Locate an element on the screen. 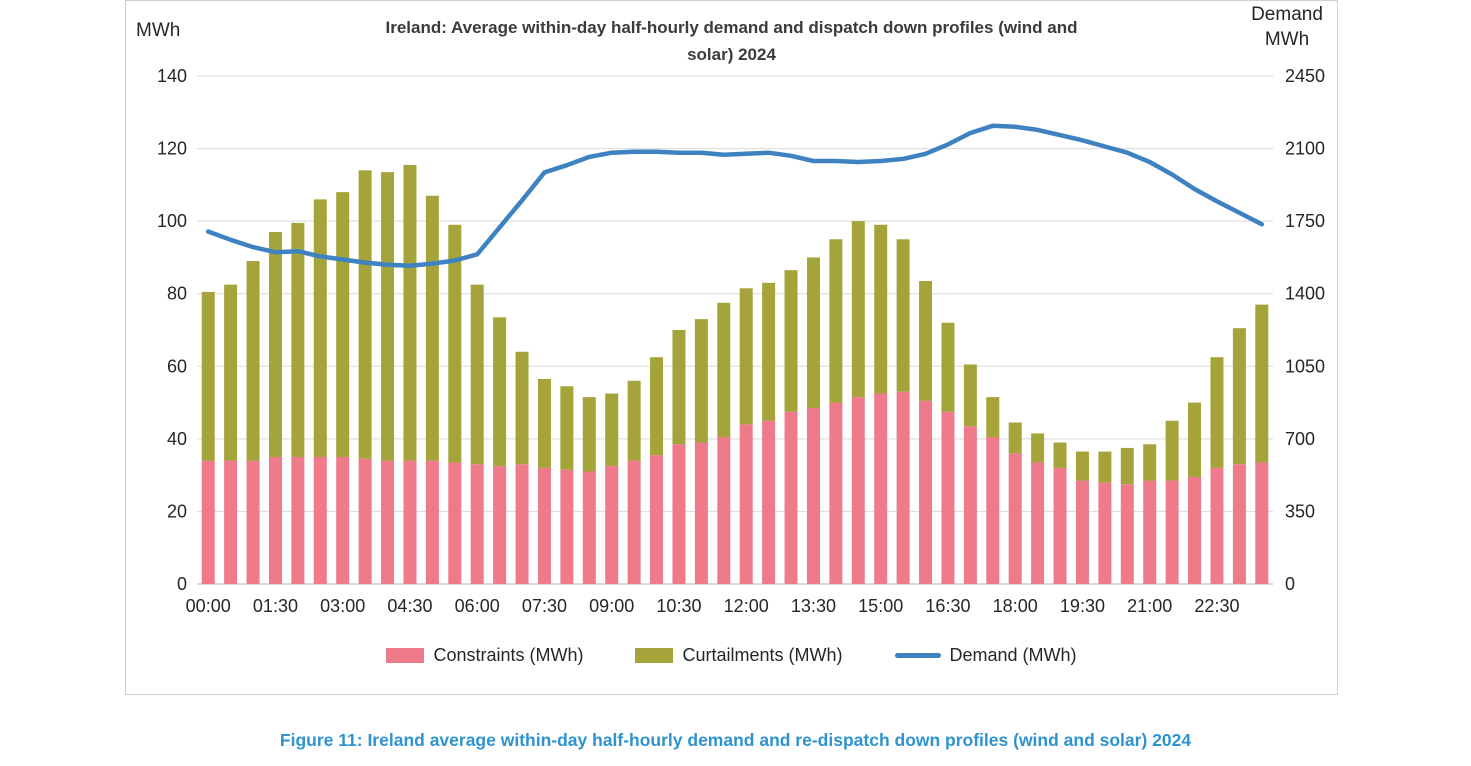  legend-item-demand: Demand (MWh) is located at coordinates (985, 655).